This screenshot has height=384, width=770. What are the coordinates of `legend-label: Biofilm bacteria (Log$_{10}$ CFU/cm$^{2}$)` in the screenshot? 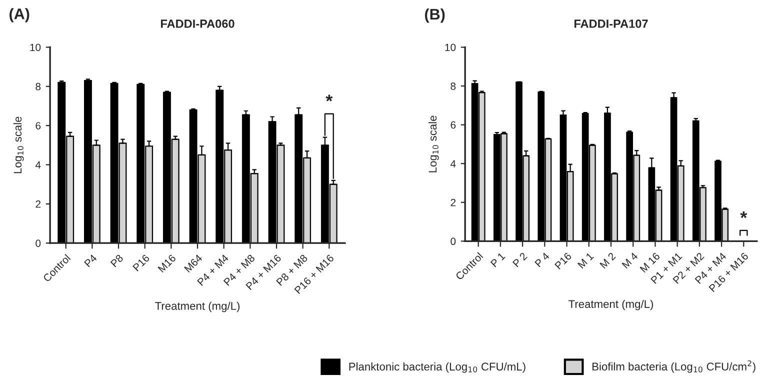 It's located at (674, 366).